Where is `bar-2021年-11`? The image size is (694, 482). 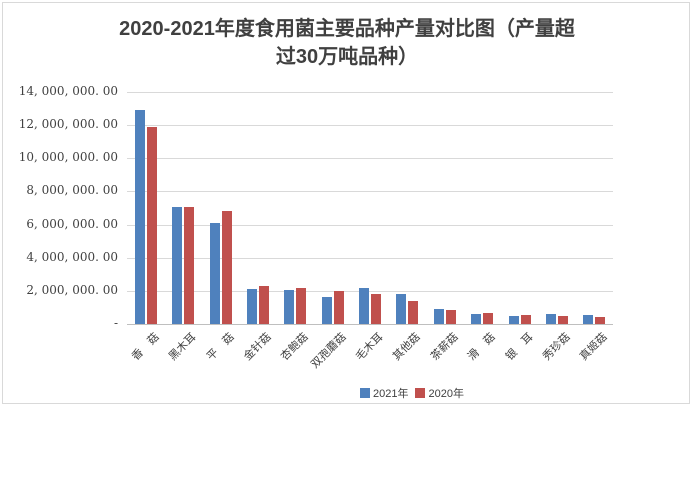
bar-2021年-11 is located at coordinates (550, 319).